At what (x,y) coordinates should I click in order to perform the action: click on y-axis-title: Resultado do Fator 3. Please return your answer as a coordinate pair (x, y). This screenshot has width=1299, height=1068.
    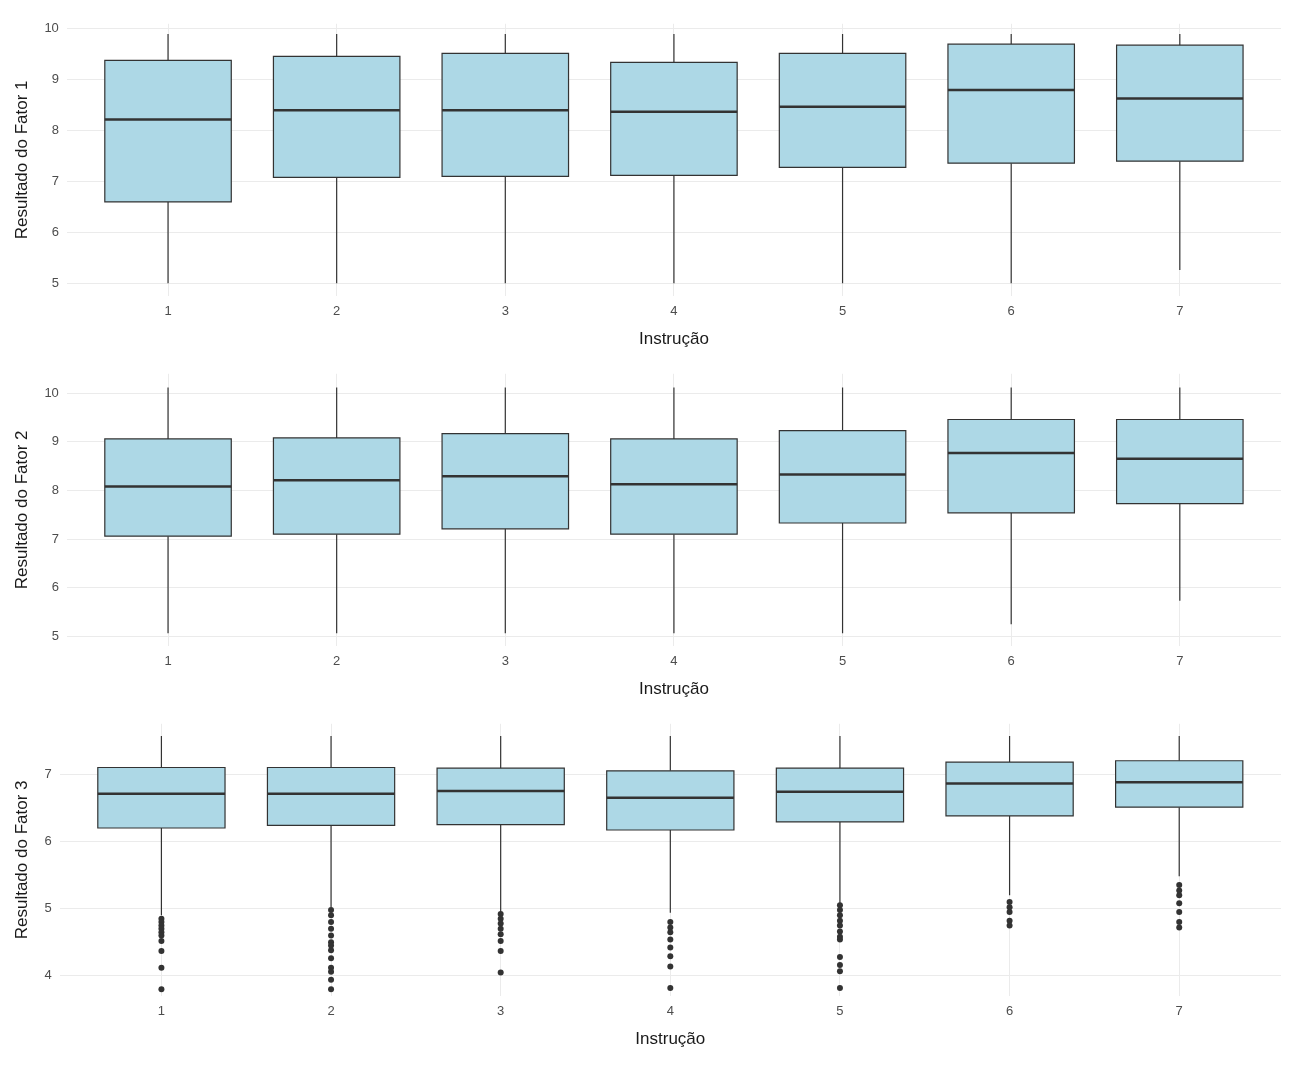
    Looking at the image, I should click on (21, 860).